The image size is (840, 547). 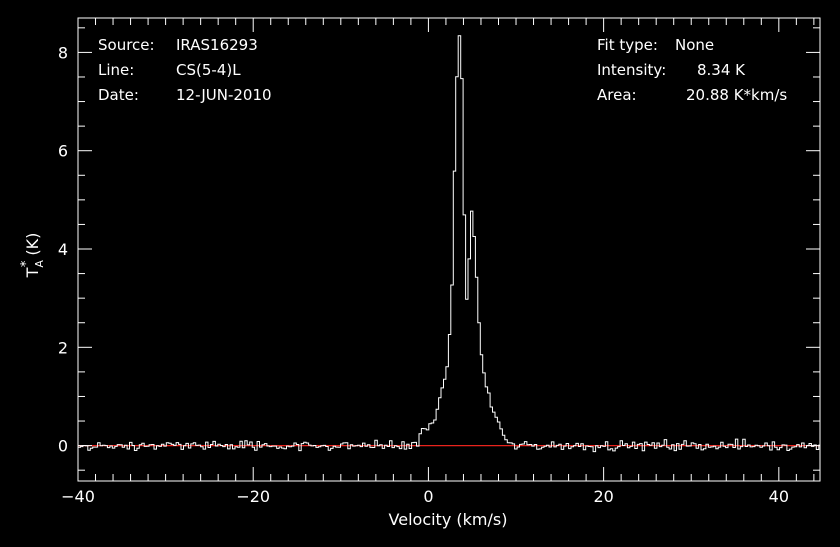 What do you see at coordinates (779, 496) in the screenshot?
I see `x-tick-label: 40` at bounding box center [779, 496].